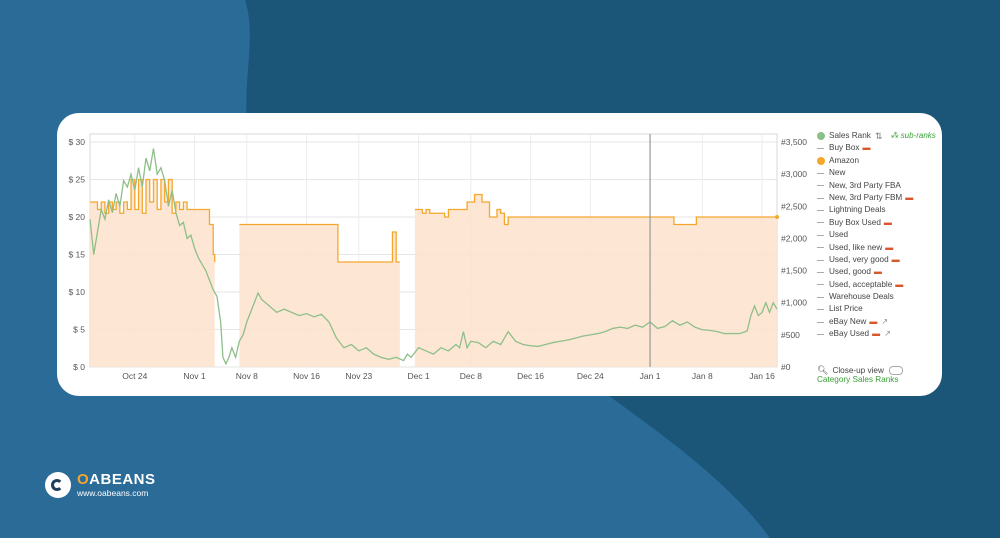  Describe the element at coordinates (794, 174) in the screenshot. I see `y-right-tick-label: #3,000` at that location.